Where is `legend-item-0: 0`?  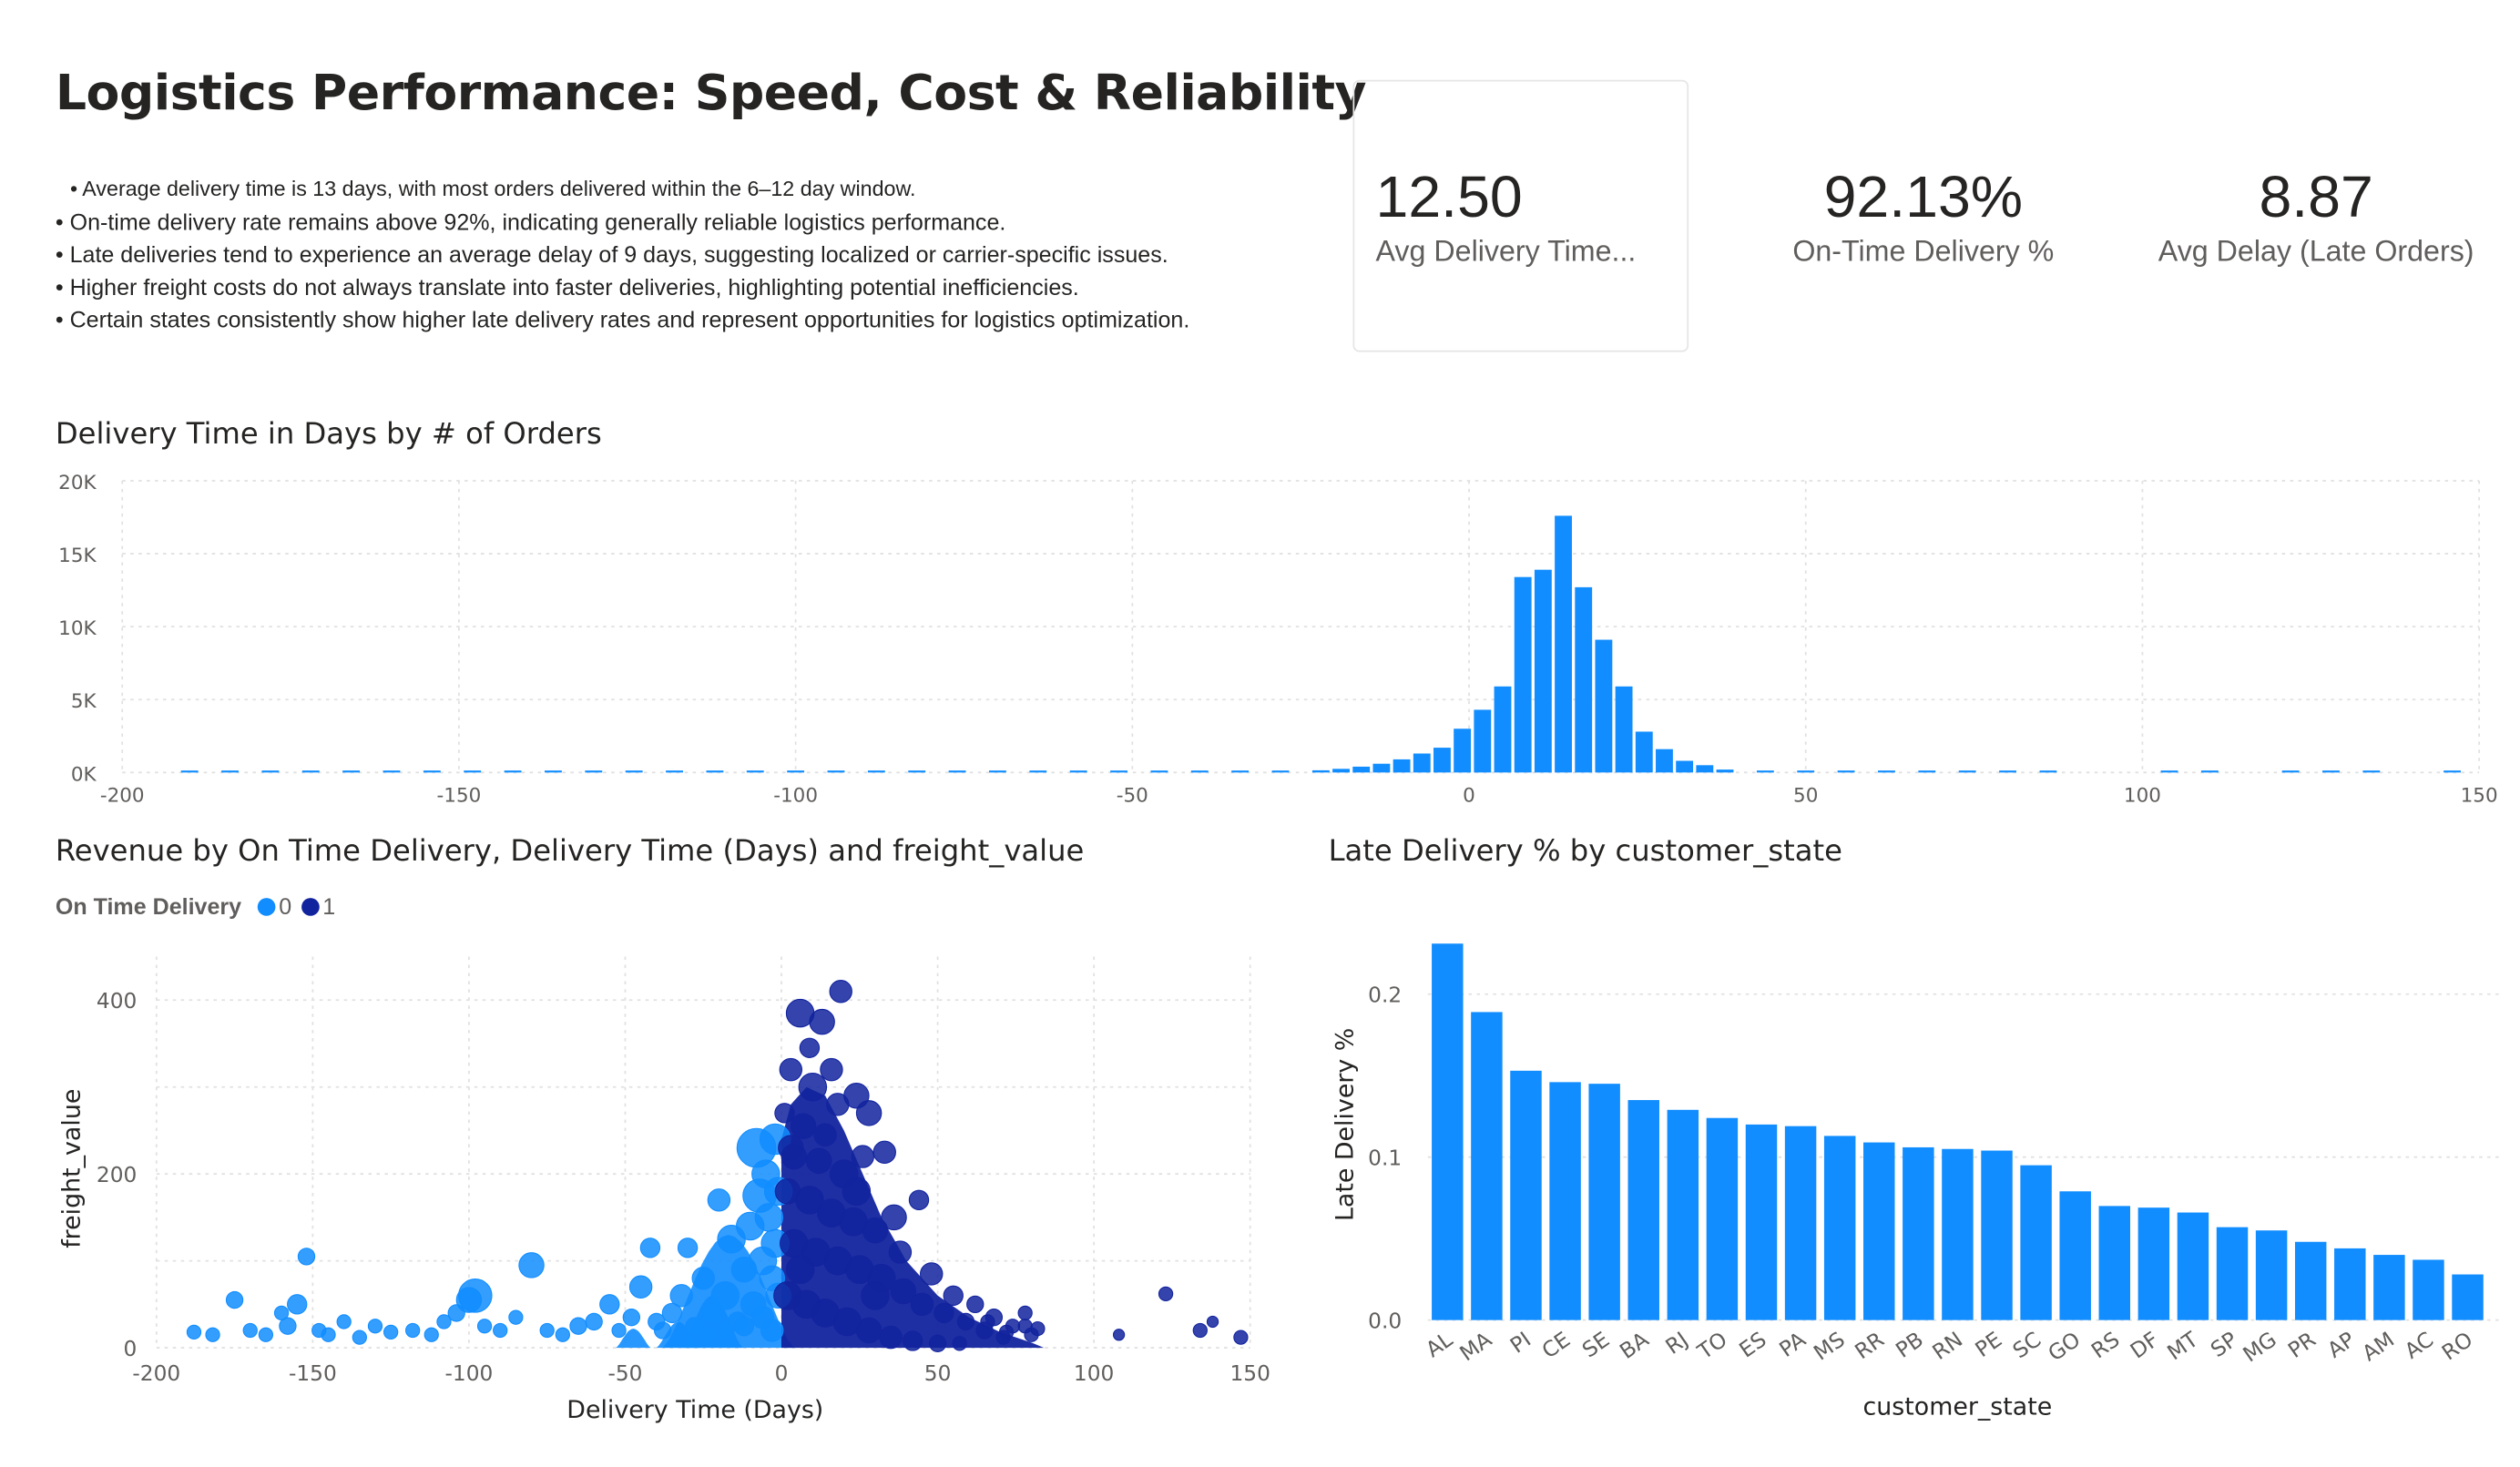 legend-item-0: 0 is located at coordinates (275, 906).